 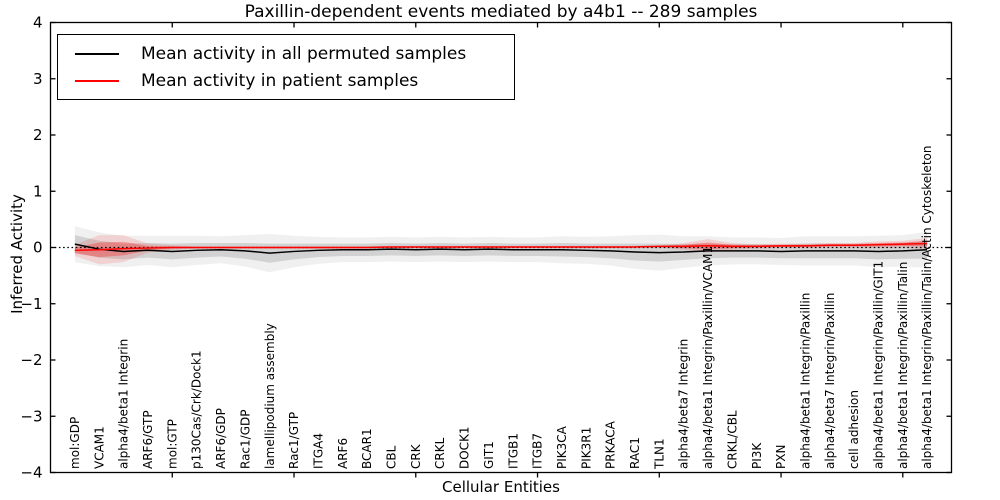 What do you see at coordinates (538, 451) in the screenshot?
I see `x-category-label: ITGB7` at bounding box center [538, 451].